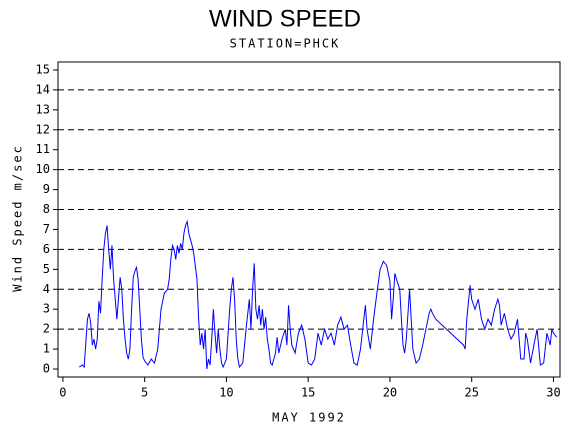 The image size is (570, 430). I want to click on x-tick-label: 10, so click(226, 393).